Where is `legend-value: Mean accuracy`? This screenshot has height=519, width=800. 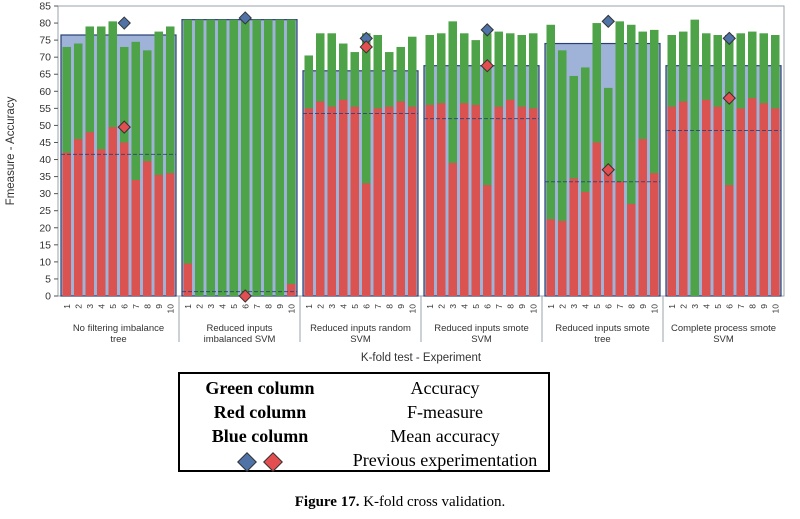
legend-value: Mean accuracy is located at coordinates (445, 436).